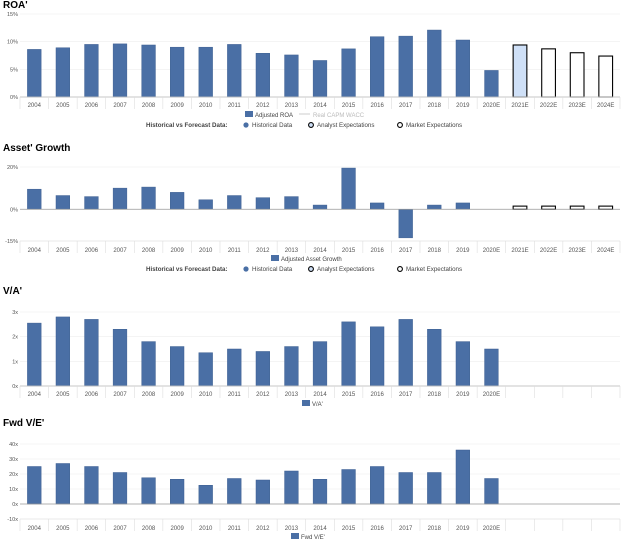 The height and width of the screenshot is (543, 624). I want to click on va-title: V/A', so click(13, 291).